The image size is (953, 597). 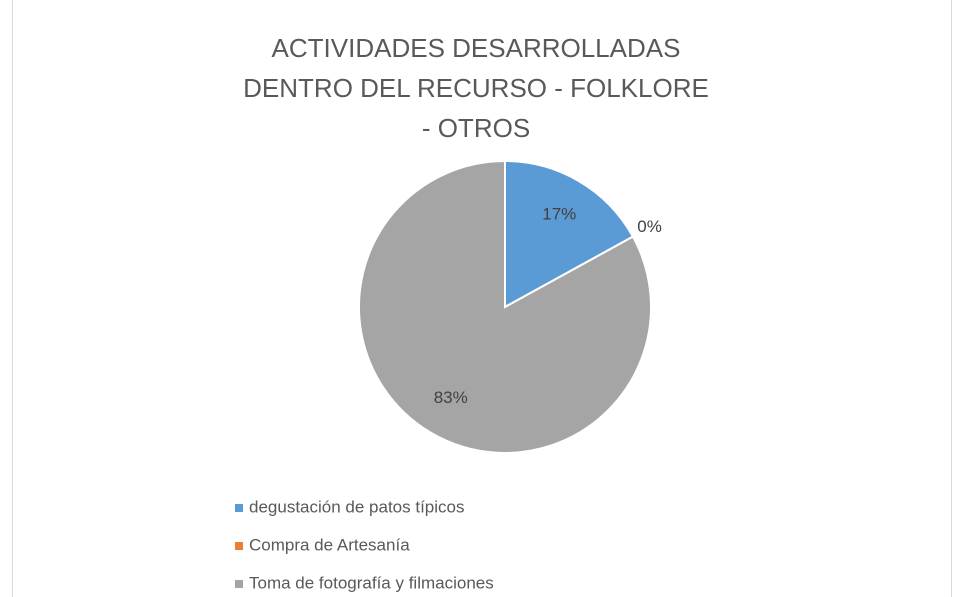 I want to click on legend-label: degustación de patos típicos, so click(x=356, y=506).